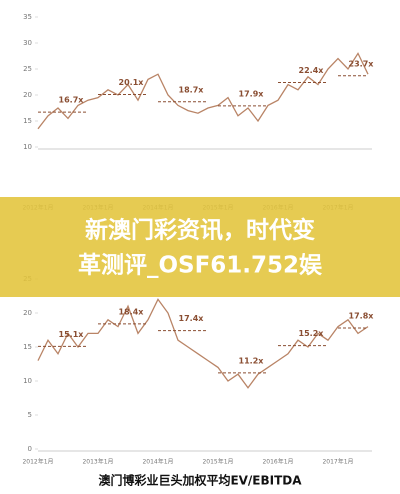  What do you see at coordinates (157, 462) in the screenshot?
I see `x-tick-label: 2014年1月` at bounding box center [157, 462].